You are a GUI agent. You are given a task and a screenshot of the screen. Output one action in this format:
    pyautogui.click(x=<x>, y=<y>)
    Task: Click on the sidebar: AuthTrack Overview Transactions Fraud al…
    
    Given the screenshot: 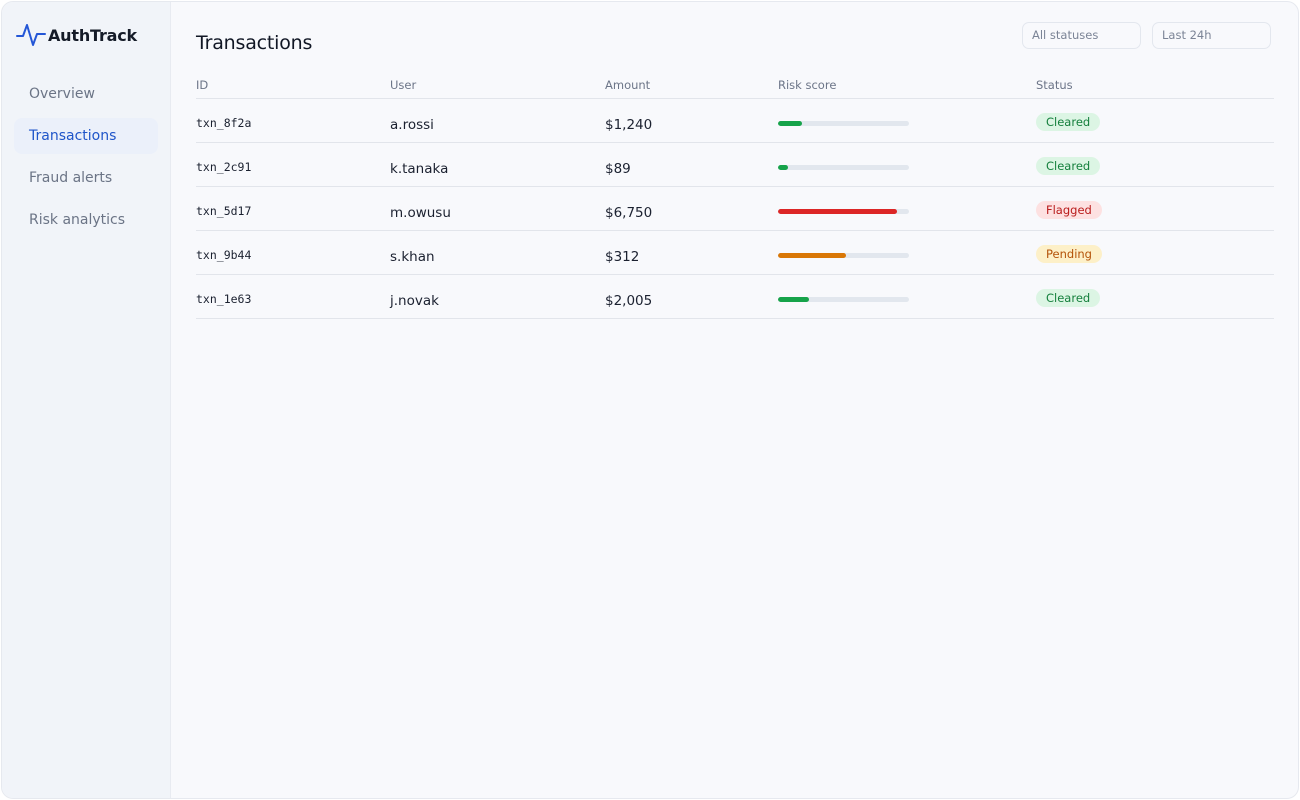 What is the action you would take?
    pyautogui.click(x=86, y=400)
    